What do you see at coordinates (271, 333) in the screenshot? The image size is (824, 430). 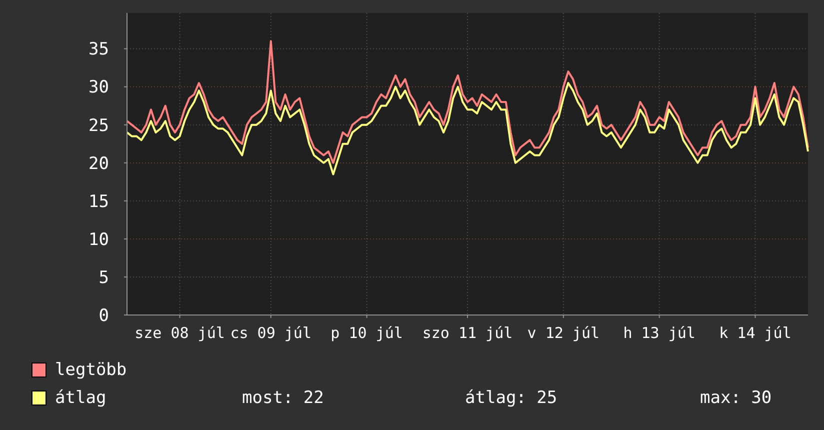 I see `x-tick-label: cs 09 júl` at bounding box center [271, 333].